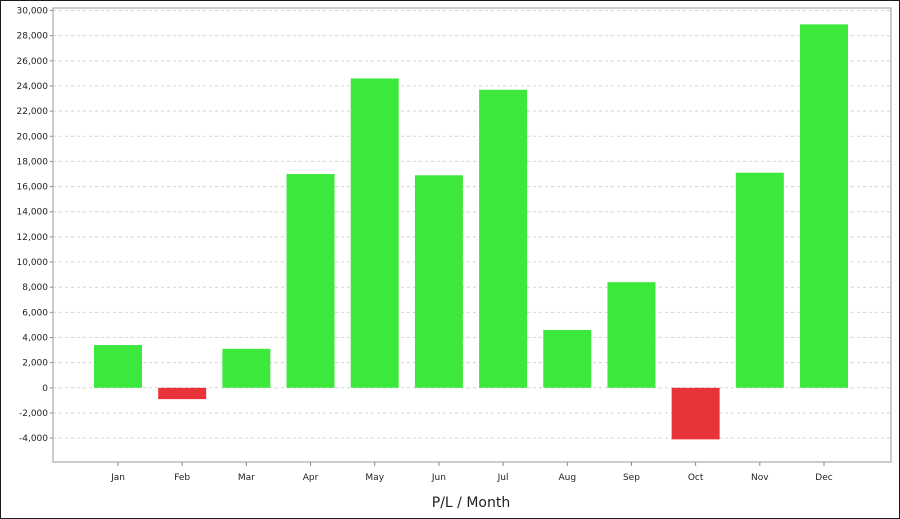 The image size is (900, 519). I want to click on y-tick-label: 8,000, so click(35, 288).